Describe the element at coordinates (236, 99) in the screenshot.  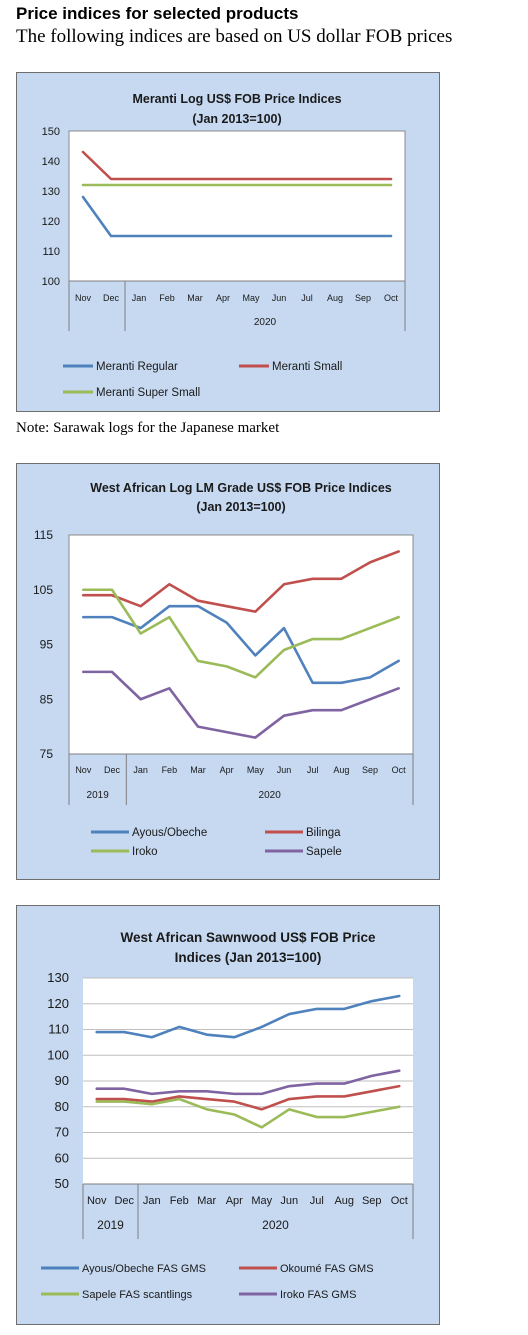
I see `chart-title-line: Meranti Log US$ FOB Price Indices` at that location.